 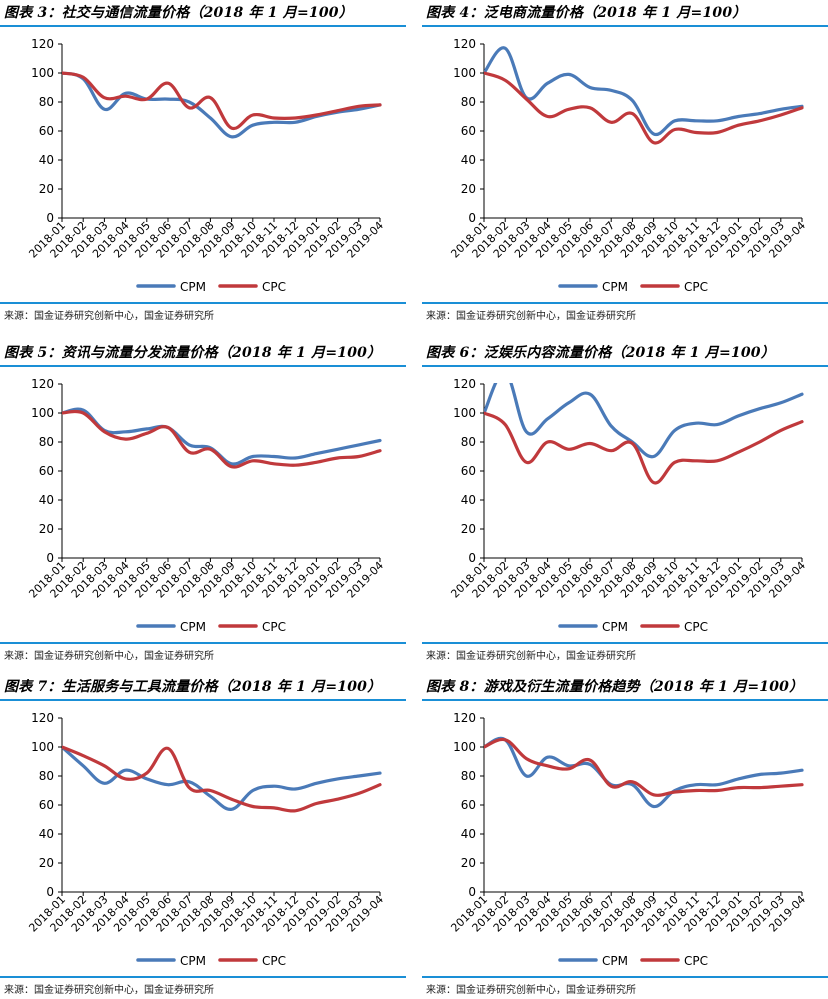 What do you see at coordinates (615, 687) in the screenshot?
I see `chart-title: 图表 8：游戏及衍生流量价格趋势（2018 年 1 月=100）` at bounding box center [615, 687].